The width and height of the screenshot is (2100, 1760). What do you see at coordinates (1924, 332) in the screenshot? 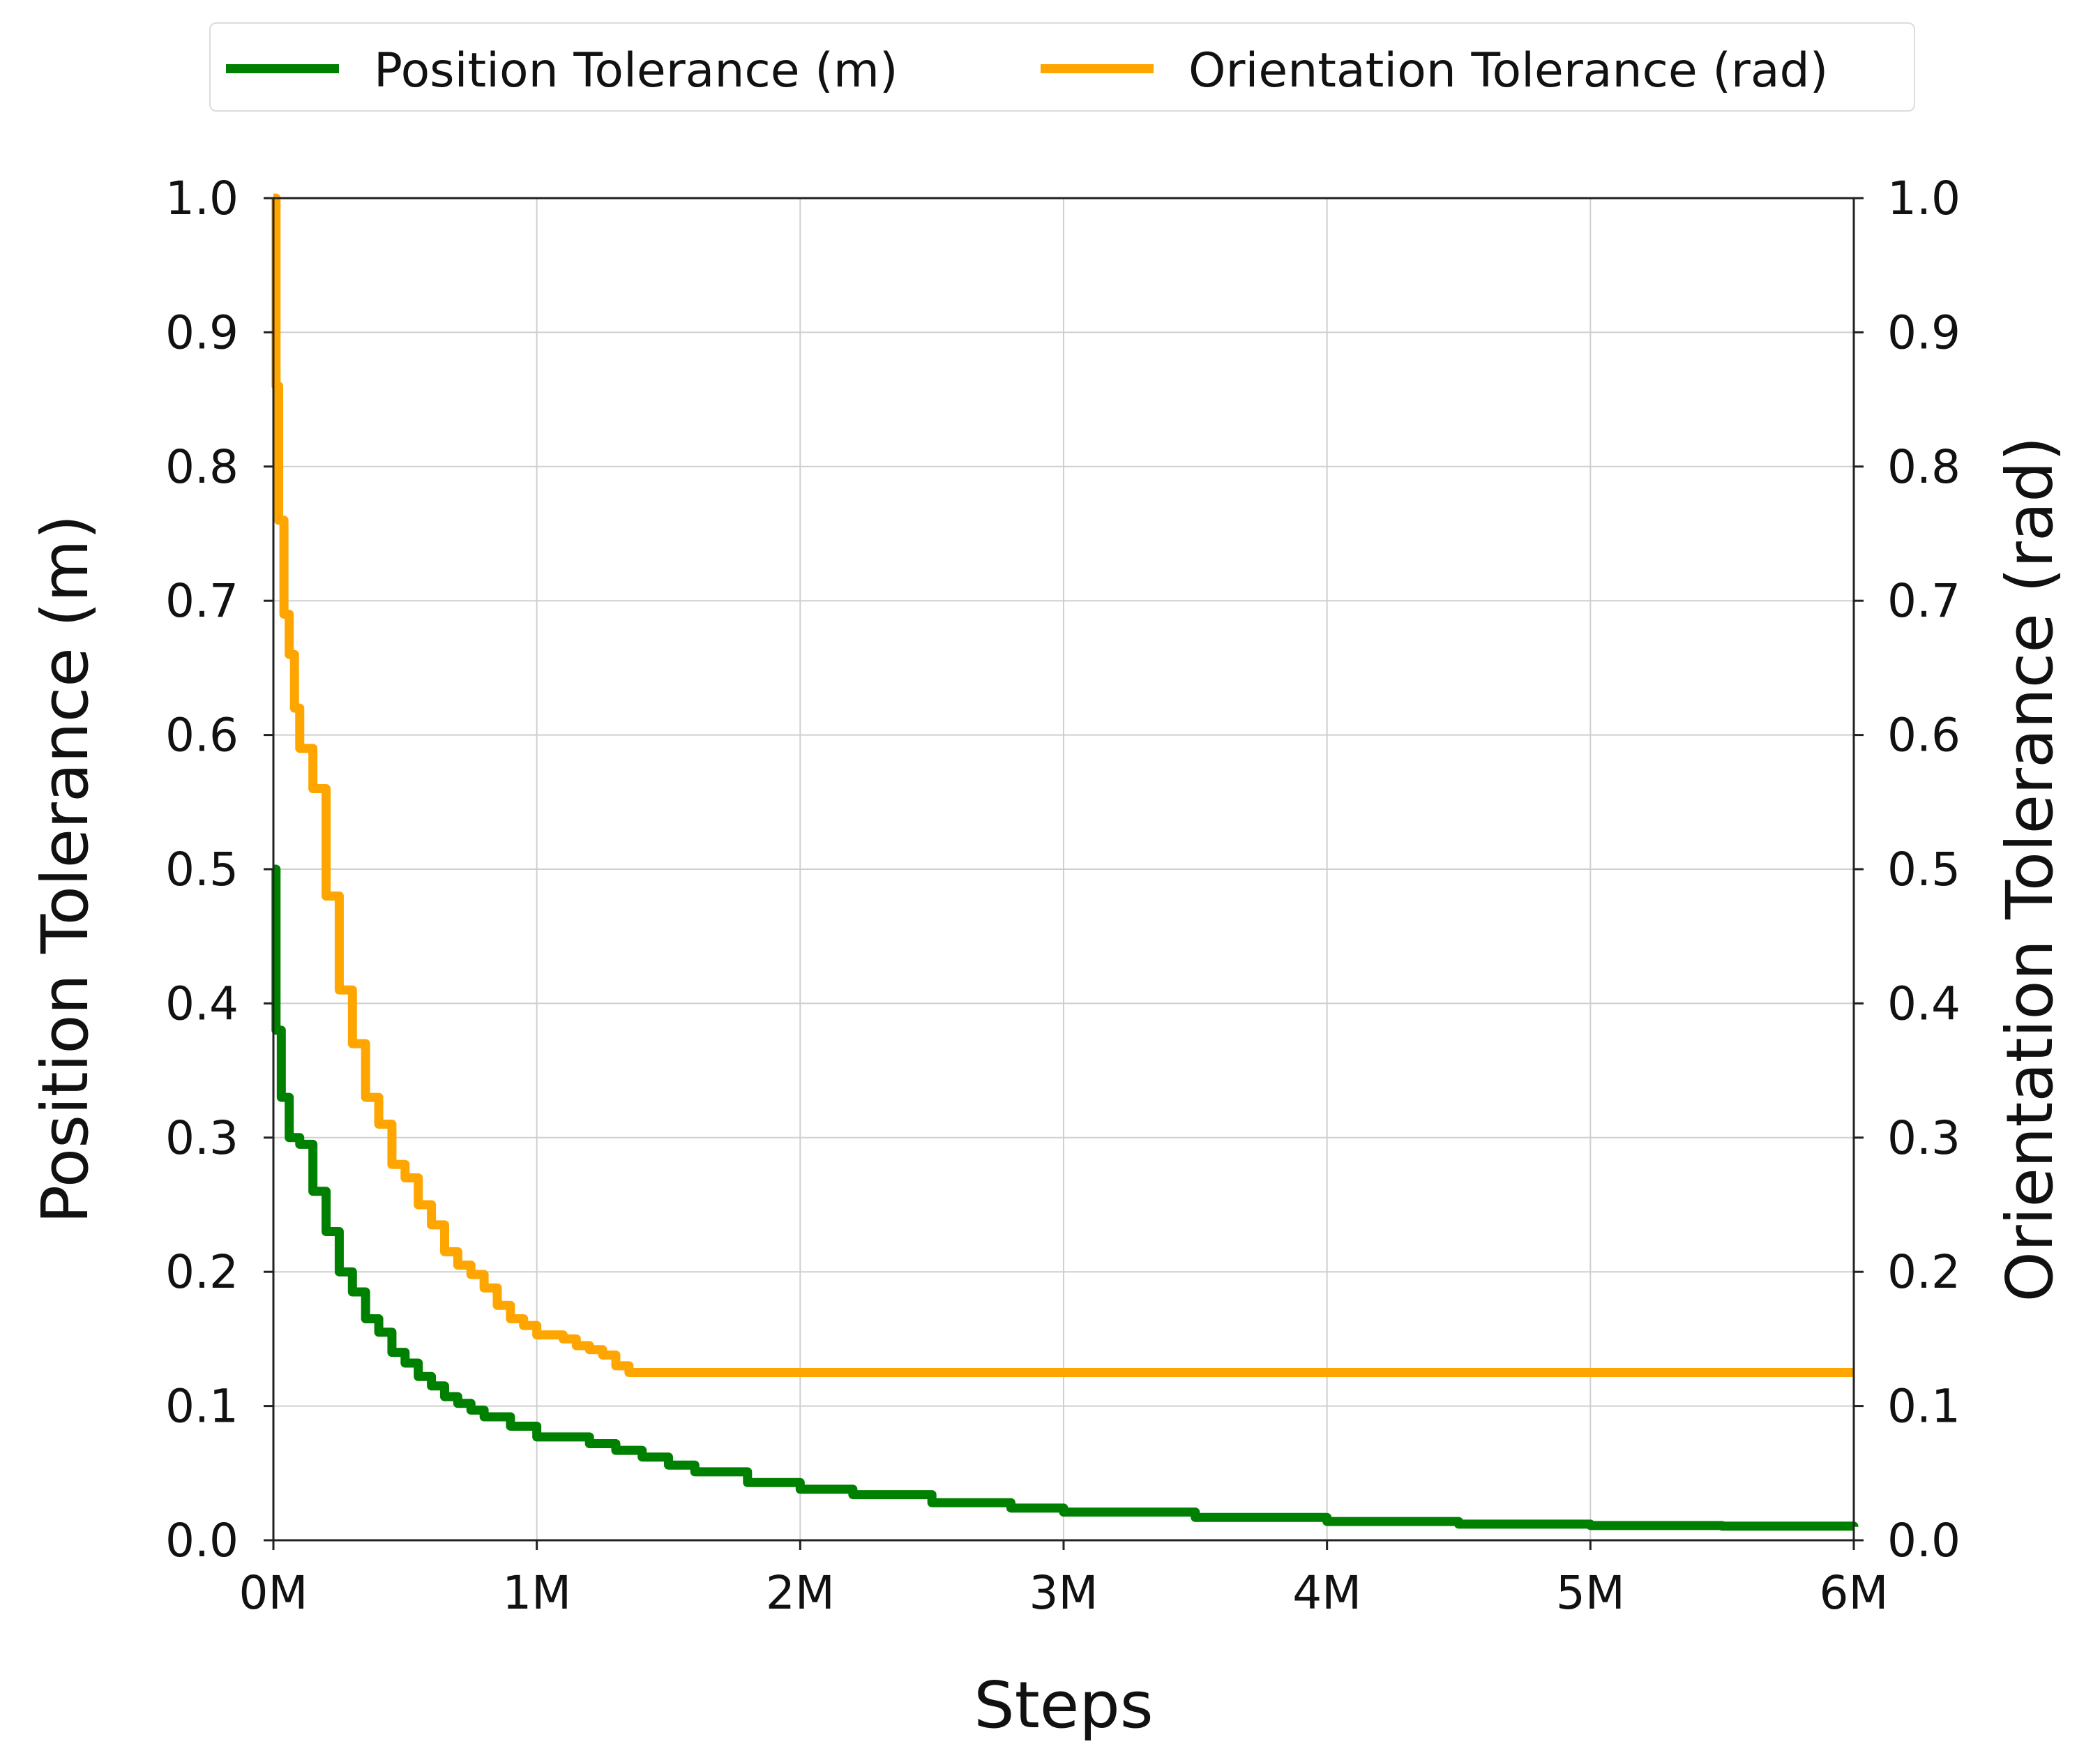
I see `y-right-tick-label: 0.9` at bounding box center [1924, 332].